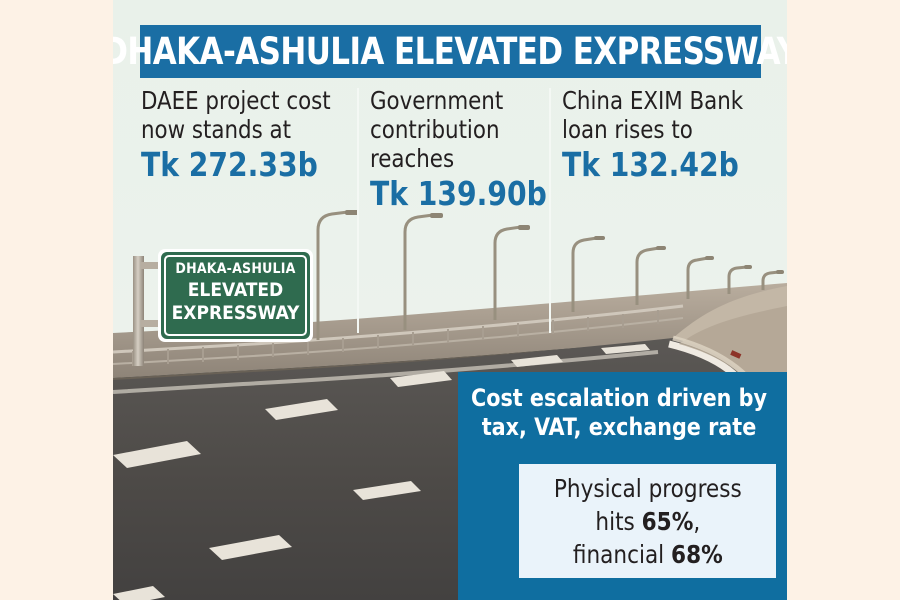 The height and width of the screenshot is (600, 900). What do you see at coordinates (696, 521) in the screenshot?
I see `progress-line-2-suffix: ,` at bounding box center [696, 521].